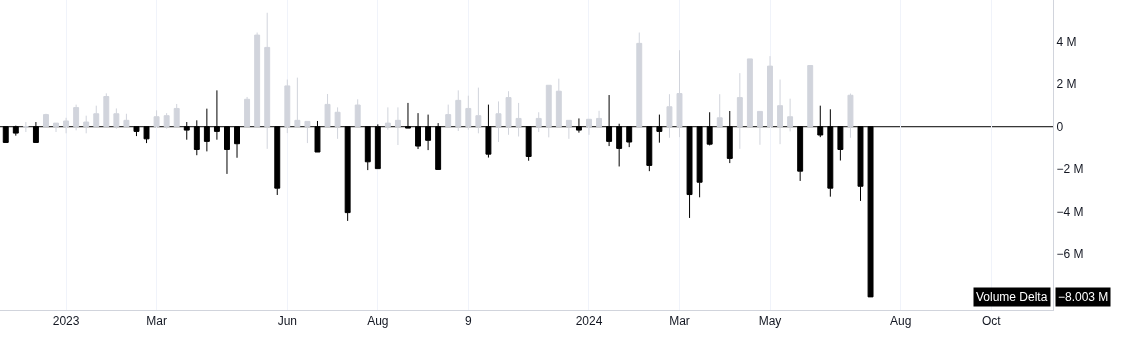 The image size is (1123, 343). Describe the element at coordinates (66, 321) in the screenshot. I see `x-tick-label: 2023` at that location.